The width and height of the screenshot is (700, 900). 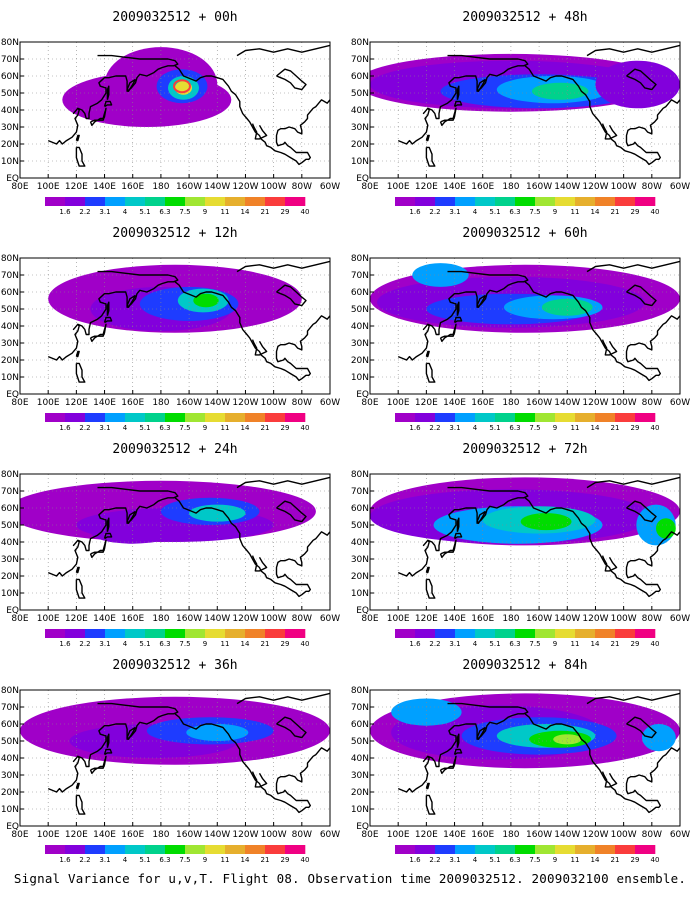 What do you see at coordinates (189, 835) in the screenshot?
I see `x-tick-label: 160W` at bounding box center [189, 835].